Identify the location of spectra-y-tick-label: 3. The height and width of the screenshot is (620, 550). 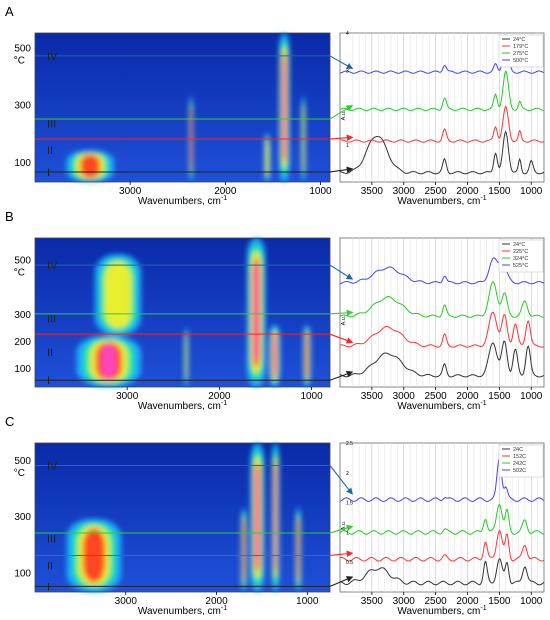
(347, 71).